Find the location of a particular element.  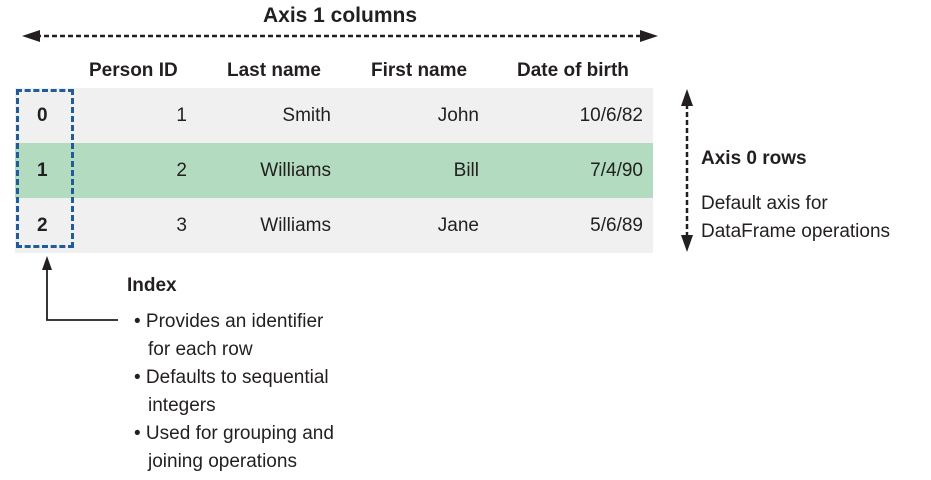

index-bullet-2: • Defaults to sequential is located at coordinates (231, 377).